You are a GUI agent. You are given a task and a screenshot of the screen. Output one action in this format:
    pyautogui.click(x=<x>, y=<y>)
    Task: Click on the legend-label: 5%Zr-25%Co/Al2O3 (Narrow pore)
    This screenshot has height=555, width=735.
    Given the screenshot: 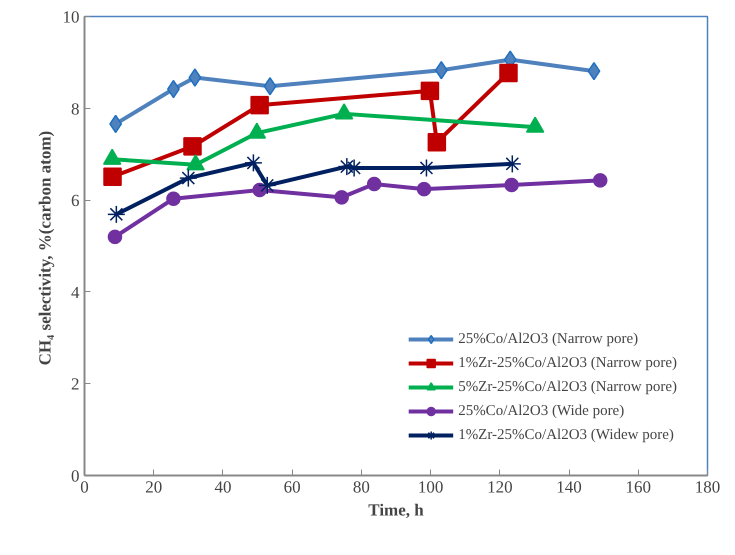 What is the action you would take?
    pyautogui.click(x=567, y=387)
    